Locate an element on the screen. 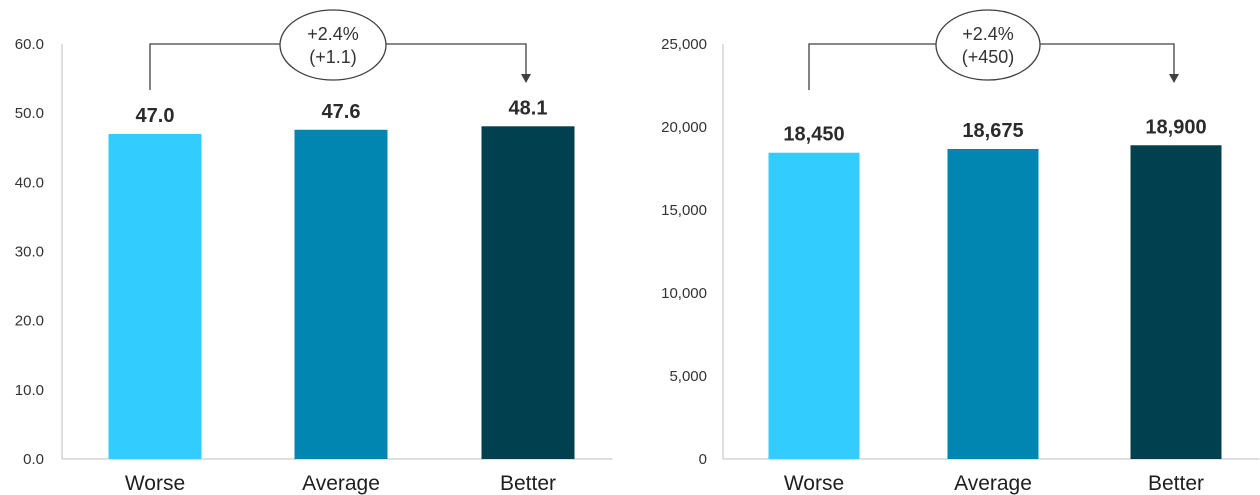  data-label: 47.0 is located at coordinates (155, 116).